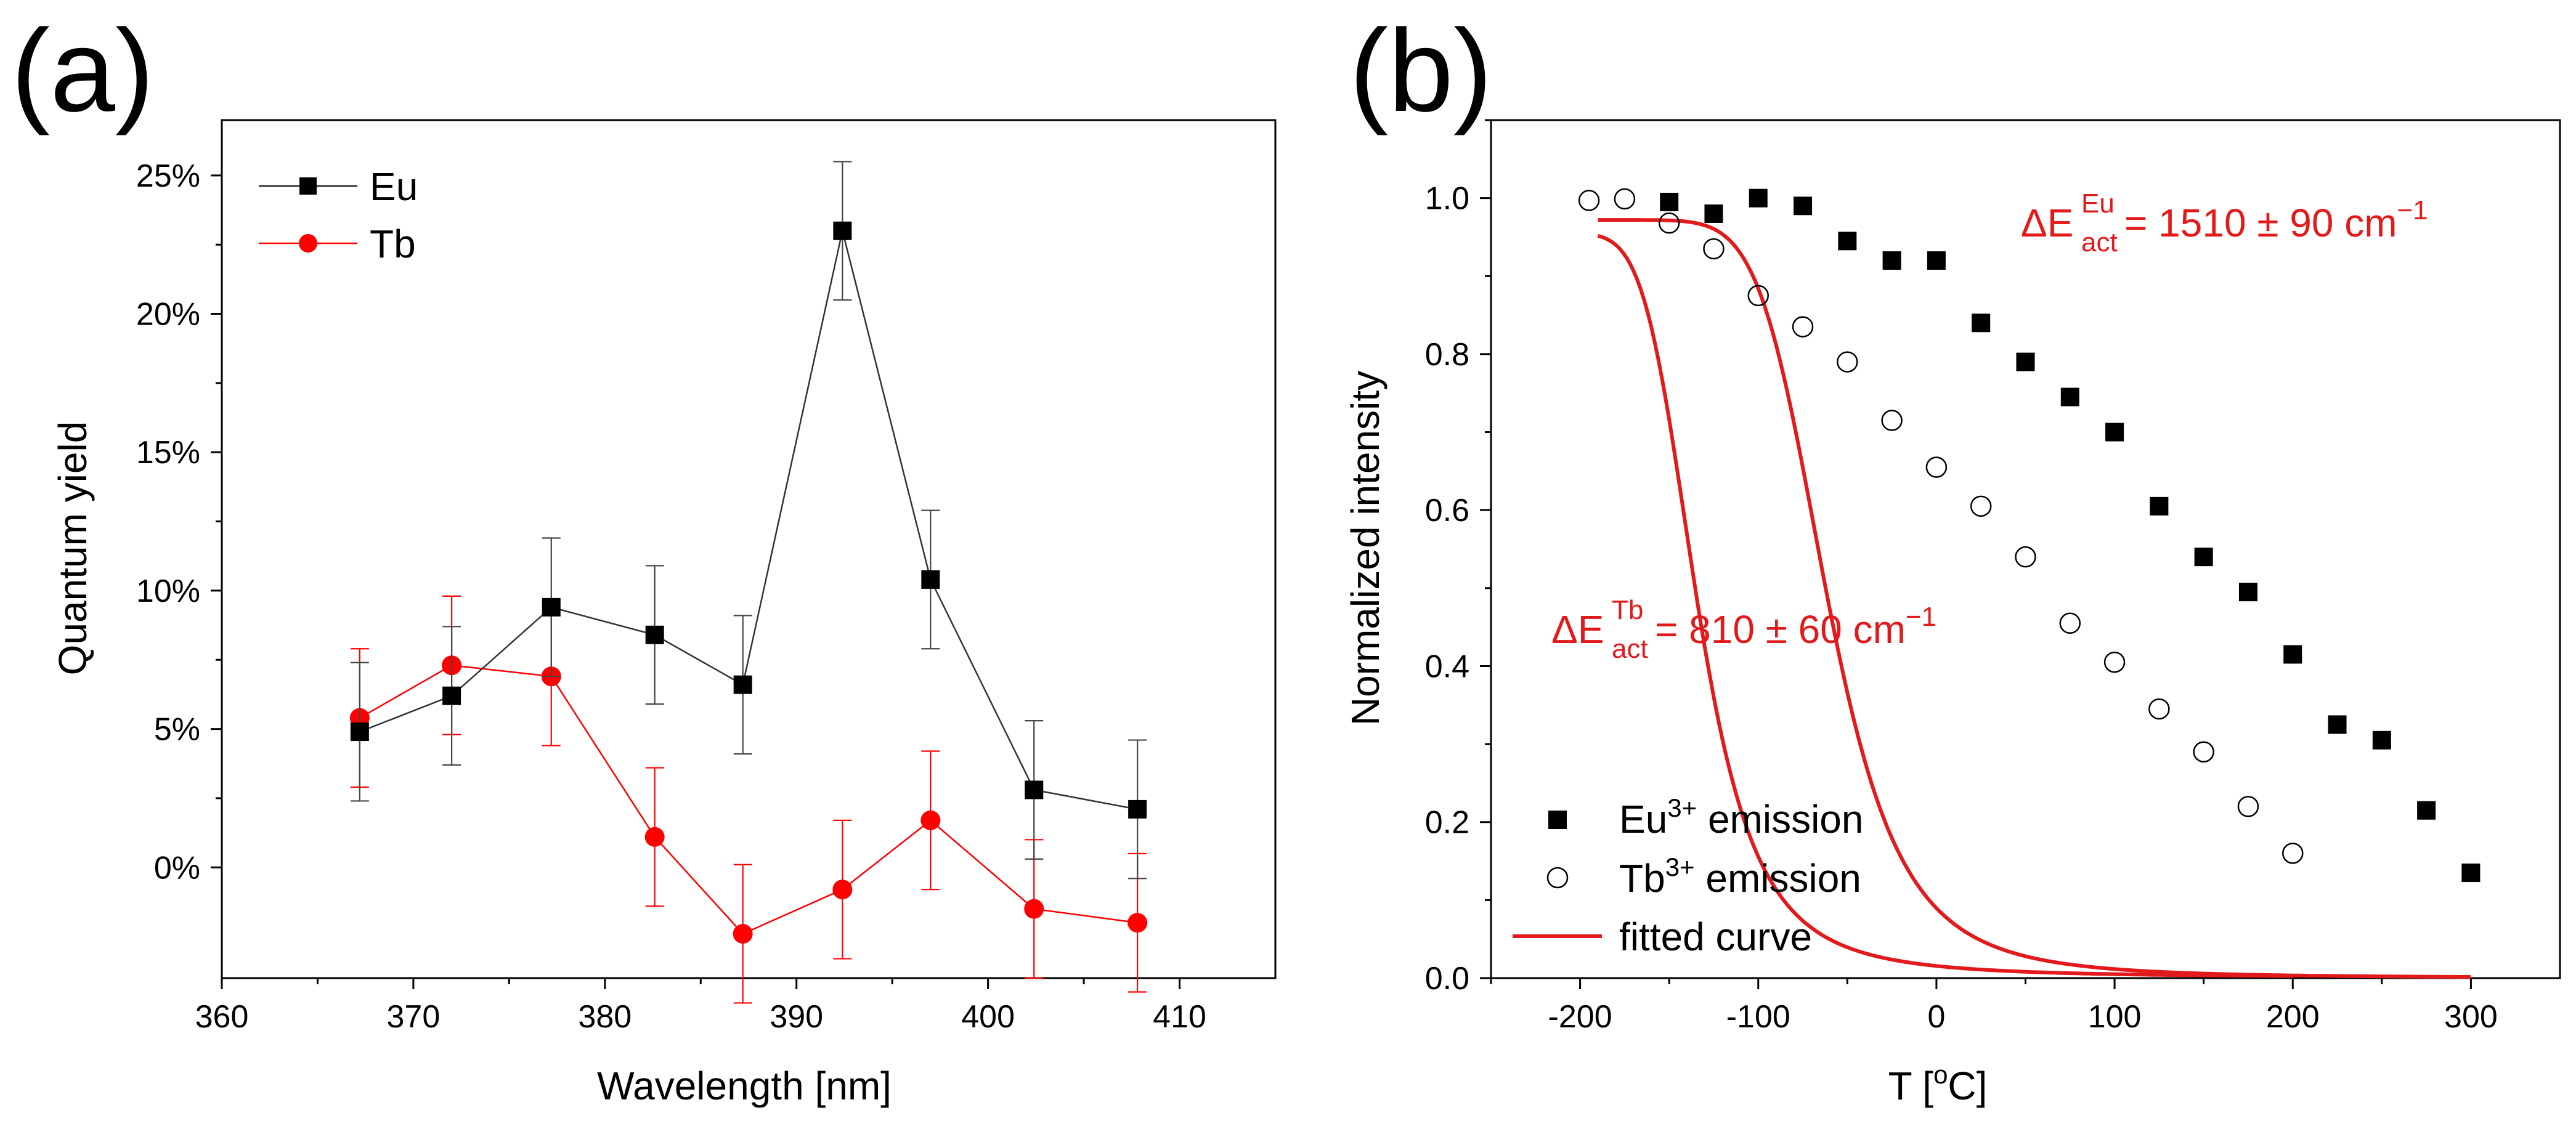  I want to click on chart-a-x-tick-label: 380, so click(605, 1017).